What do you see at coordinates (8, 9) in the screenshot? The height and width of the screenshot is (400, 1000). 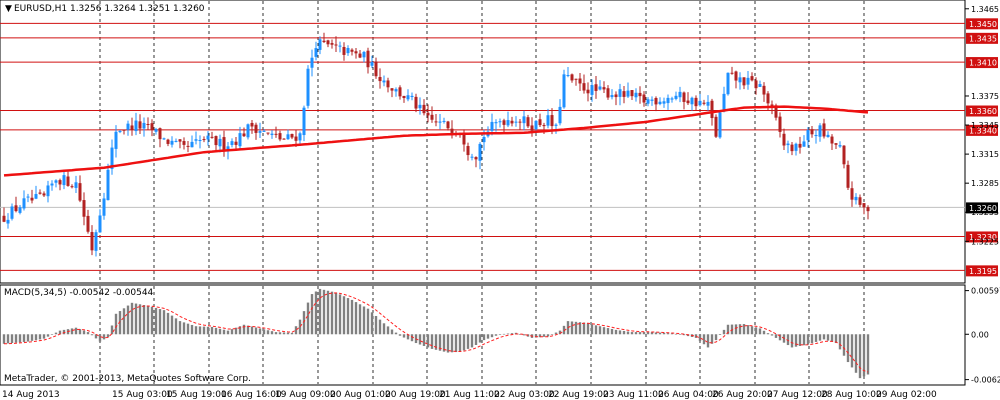 I see `symbol-dropdown-icon: ▼` at bounding box center [8, 9].